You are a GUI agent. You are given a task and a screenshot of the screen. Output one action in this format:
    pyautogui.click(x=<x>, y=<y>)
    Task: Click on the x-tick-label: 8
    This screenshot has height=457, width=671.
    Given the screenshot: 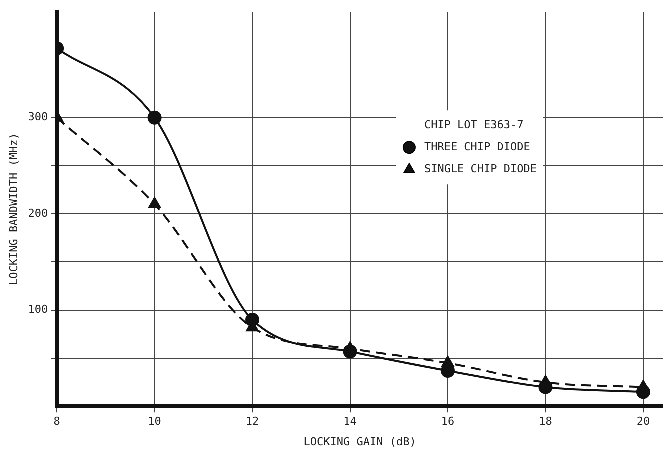 What is the action you would take?
    pyautogui.click(x=57, y=421)
    